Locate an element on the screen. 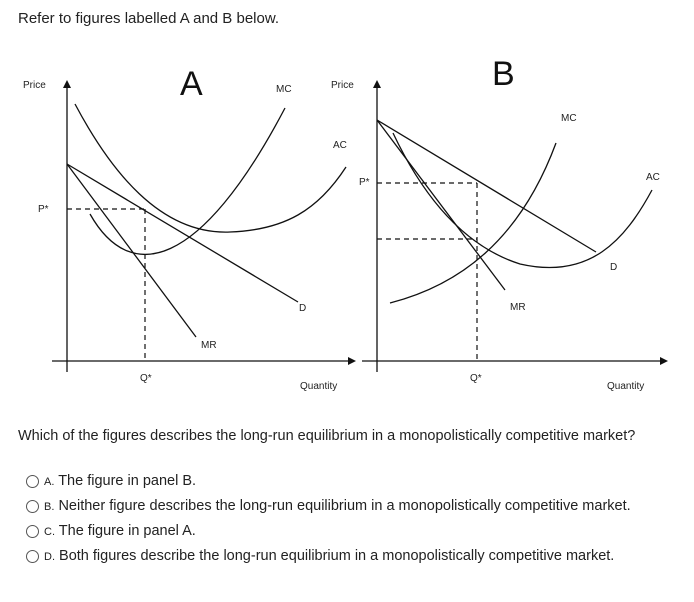 The height and width of the screenshot is (602, 694). figure-b-quantity-axis-label: Quantity is located at coordinates (625, 386).